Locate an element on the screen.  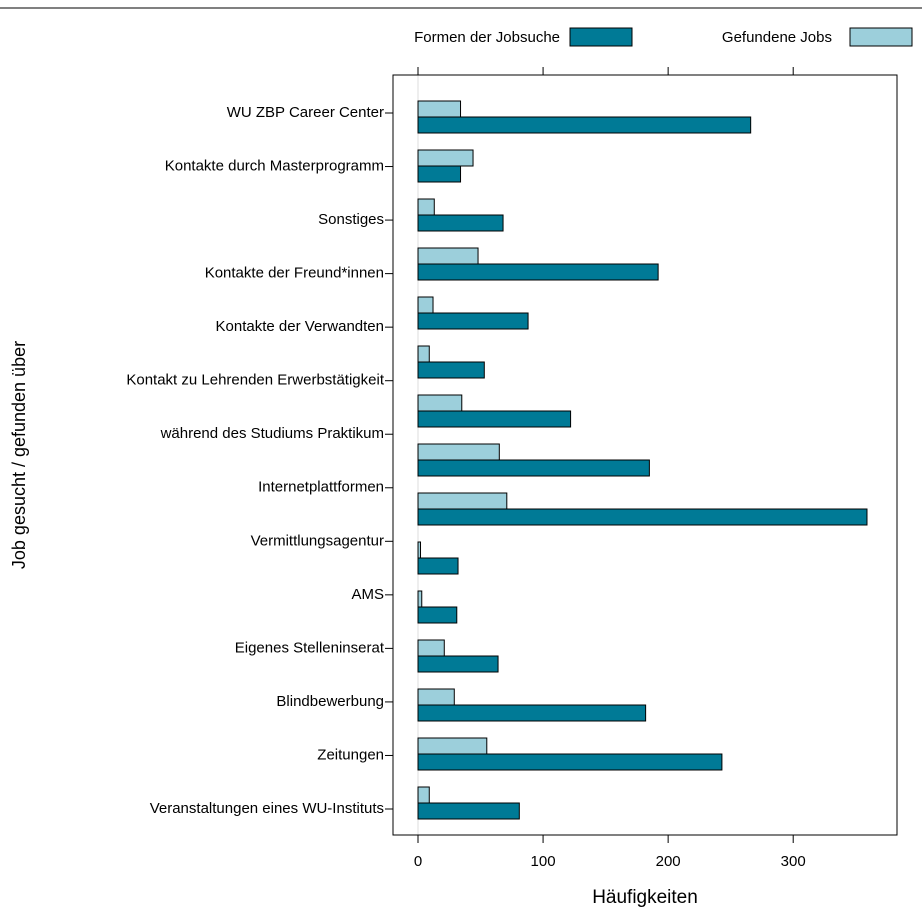
legend-label: Formen der Jobsuche is located at coordinates (487, 37).